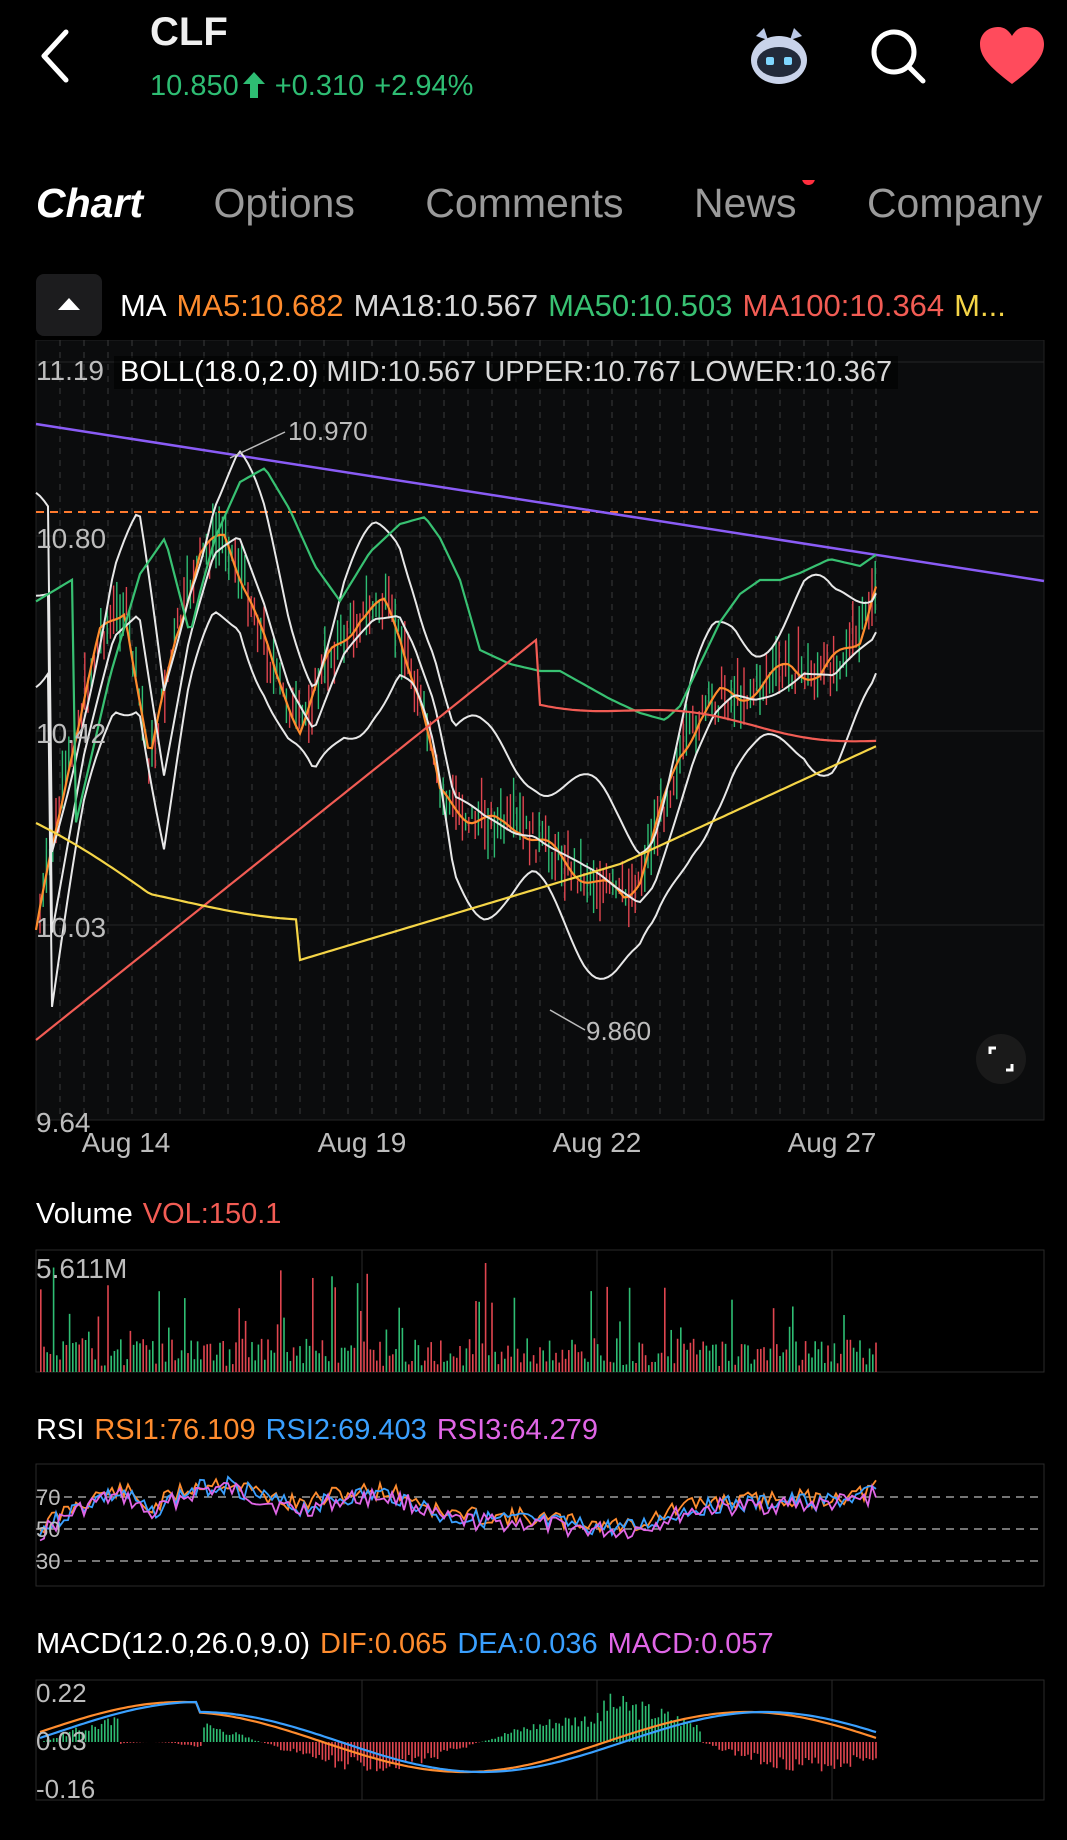 The width and height of the screenshot is (1067, 1840). What do you see at coordinates (346, 1430) in the screenshot?
I see `rsi2-value: RSI2:69.403` at bounding box center [346, 1430].